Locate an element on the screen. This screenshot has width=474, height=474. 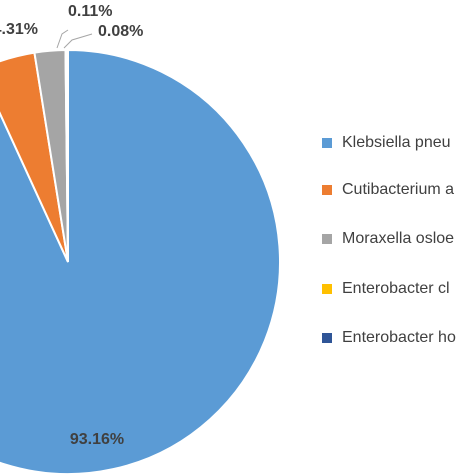
data-label: 93.16% is located at coordinates (97, 439).